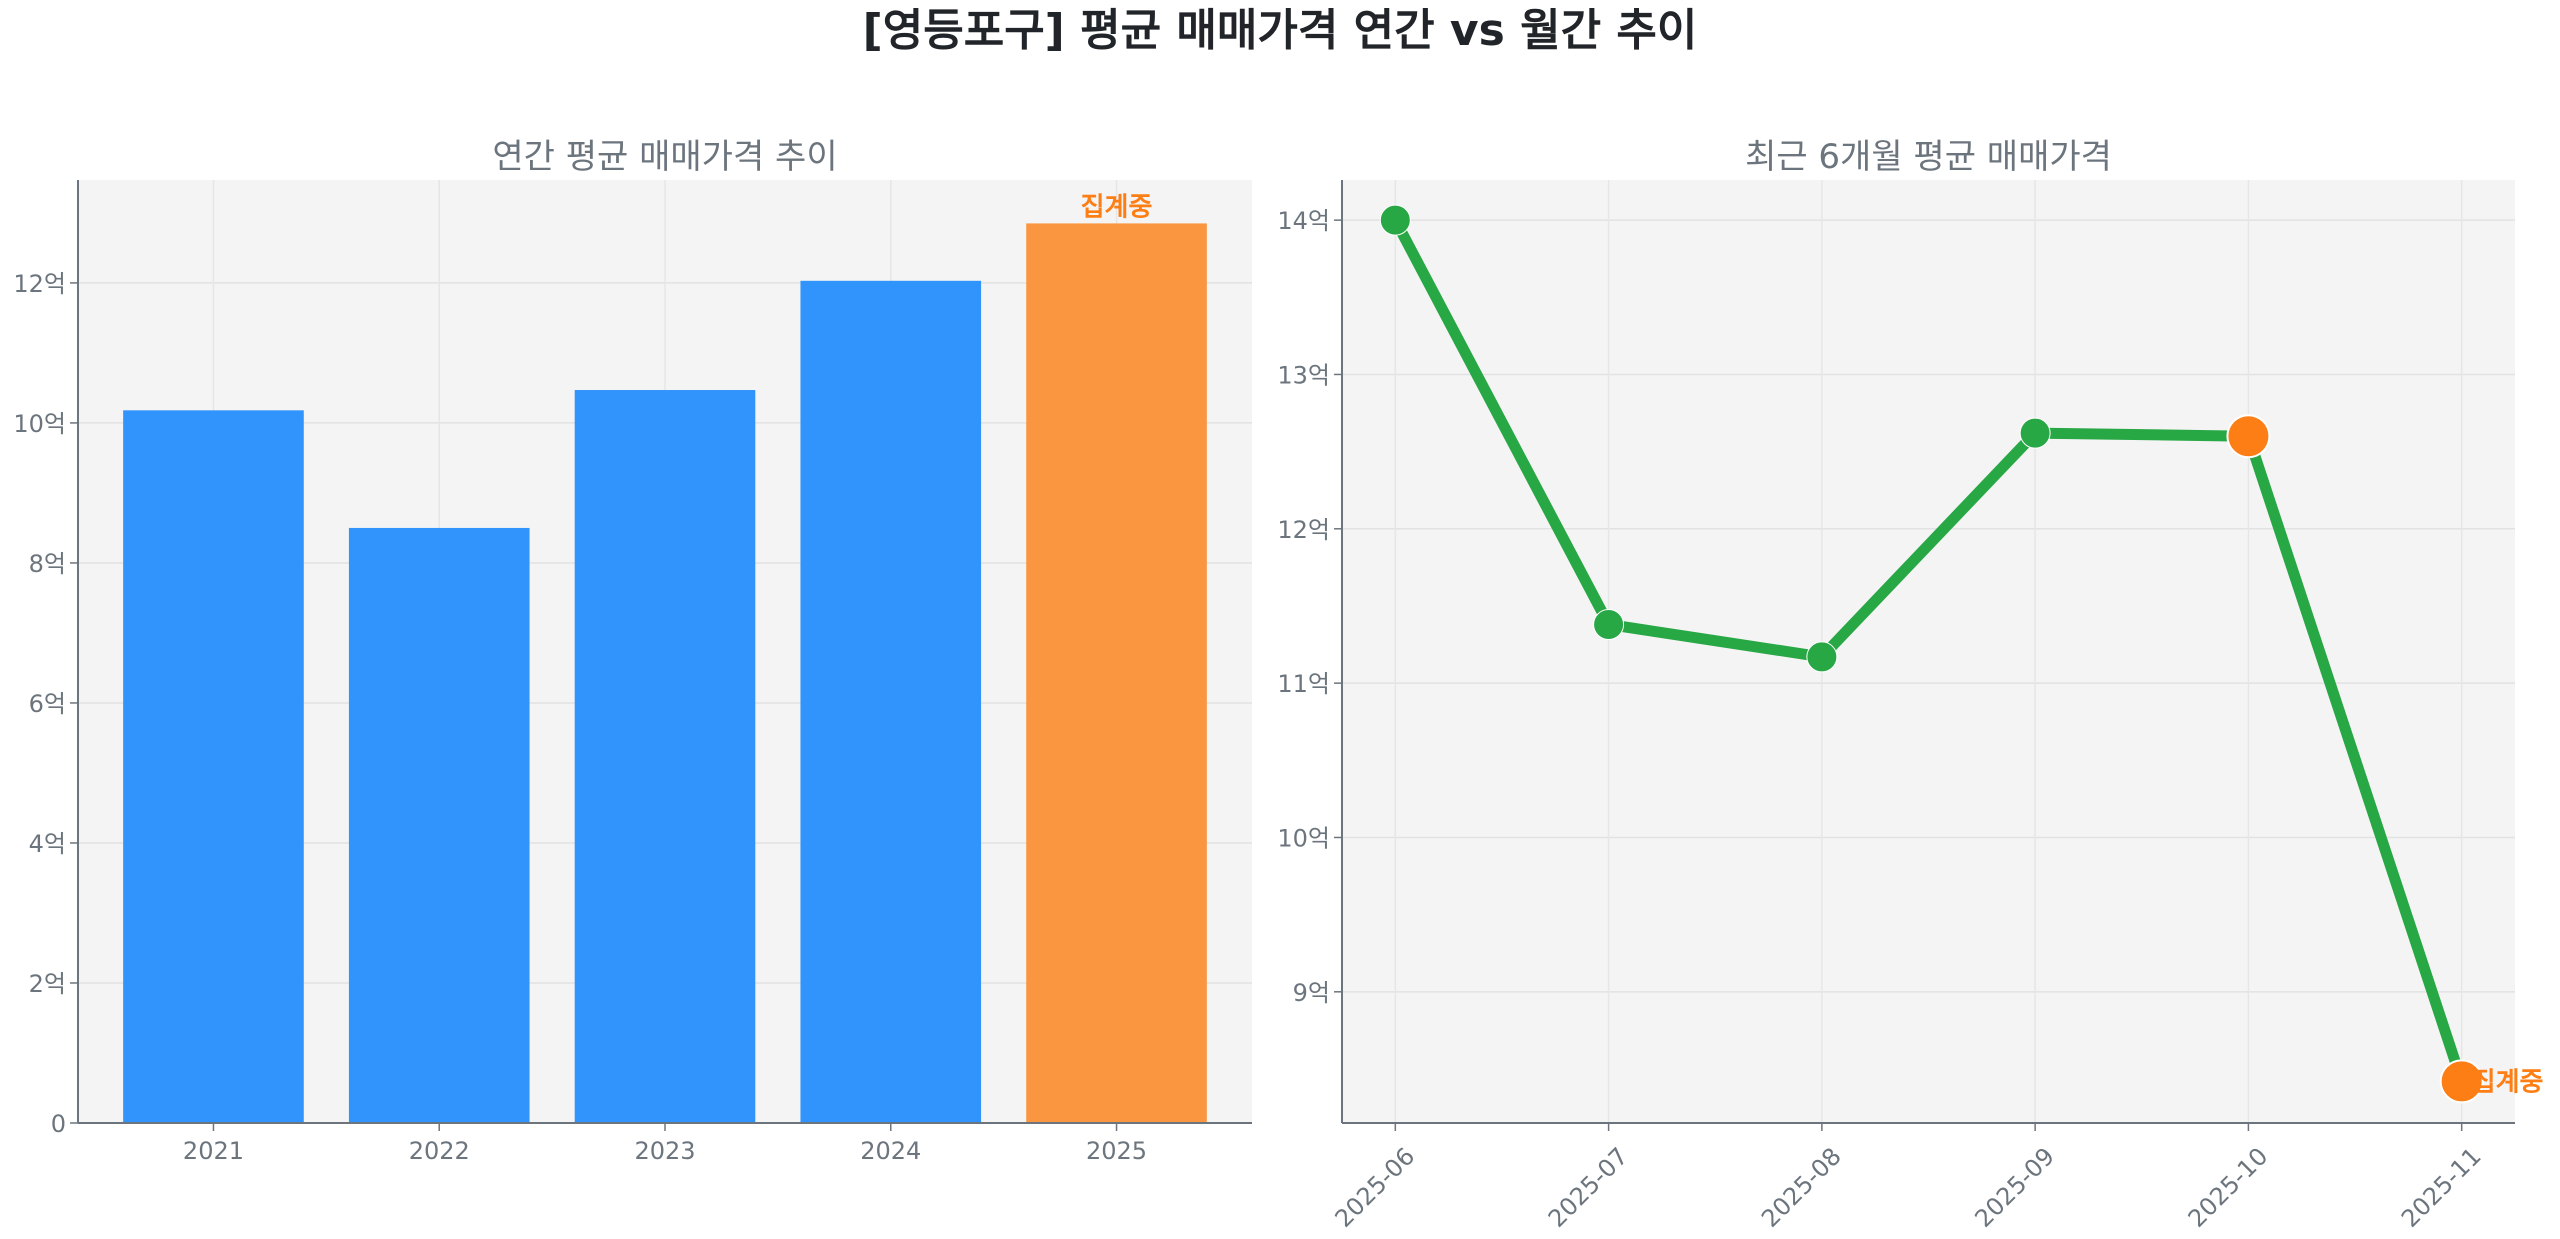  Describe the element at coordinates (1303, 375) in the screenshot. I see `y-tick-label: 13억` at that location.